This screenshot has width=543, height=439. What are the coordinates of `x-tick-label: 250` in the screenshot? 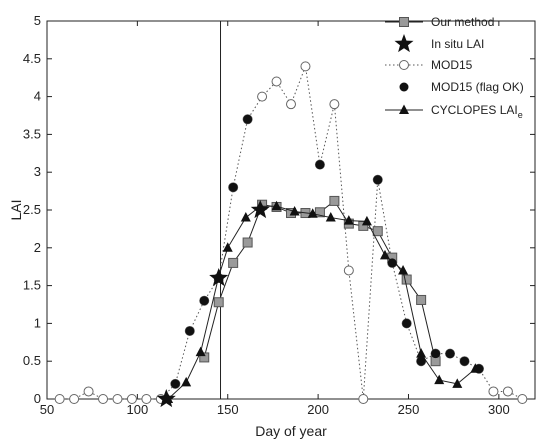 It's located at (409, 409).